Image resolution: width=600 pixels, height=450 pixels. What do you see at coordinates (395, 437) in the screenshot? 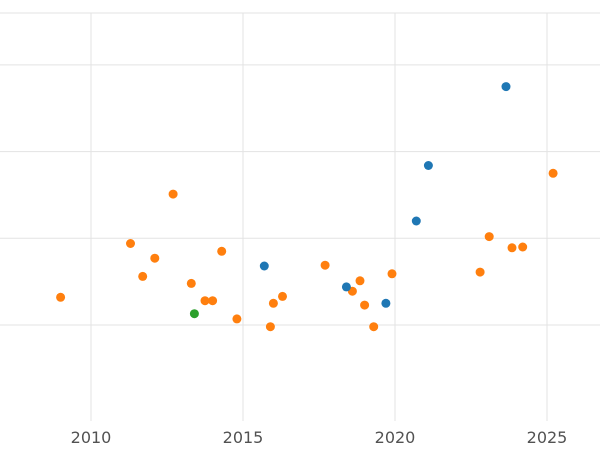
I see `x-tick-label: 2020` at bounding box center [395, 437].